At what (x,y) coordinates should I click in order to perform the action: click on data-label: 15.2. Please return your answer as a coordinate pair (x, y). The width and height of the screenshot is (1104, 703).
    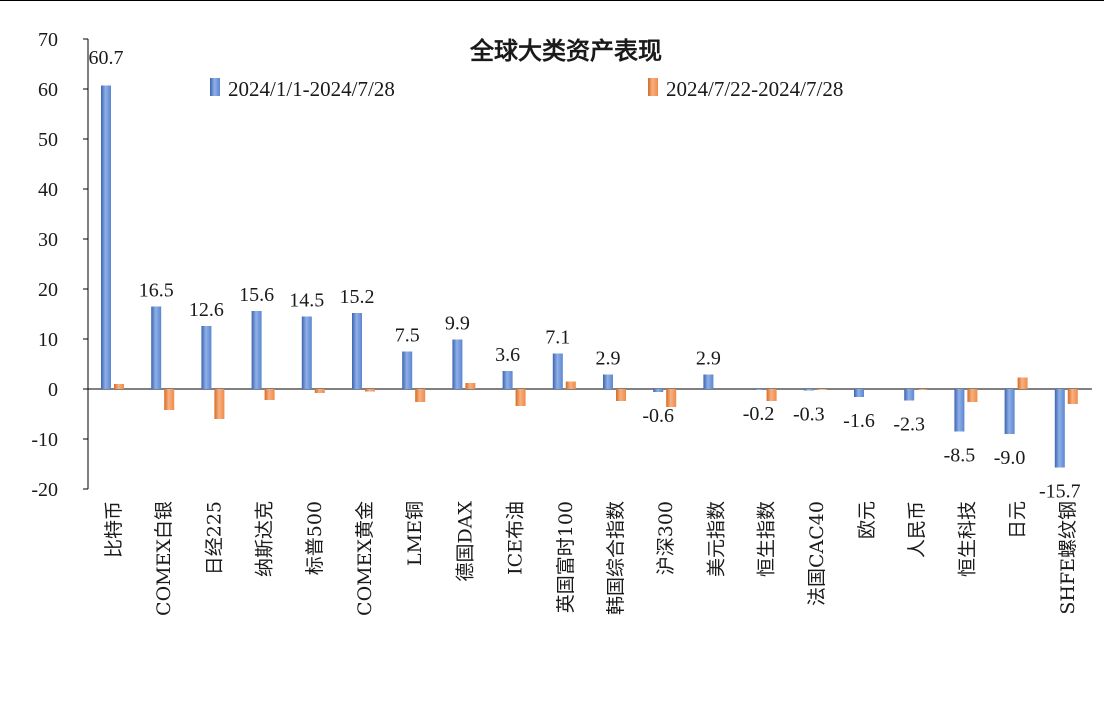
    Looking at the image, I should click on (357, 297).